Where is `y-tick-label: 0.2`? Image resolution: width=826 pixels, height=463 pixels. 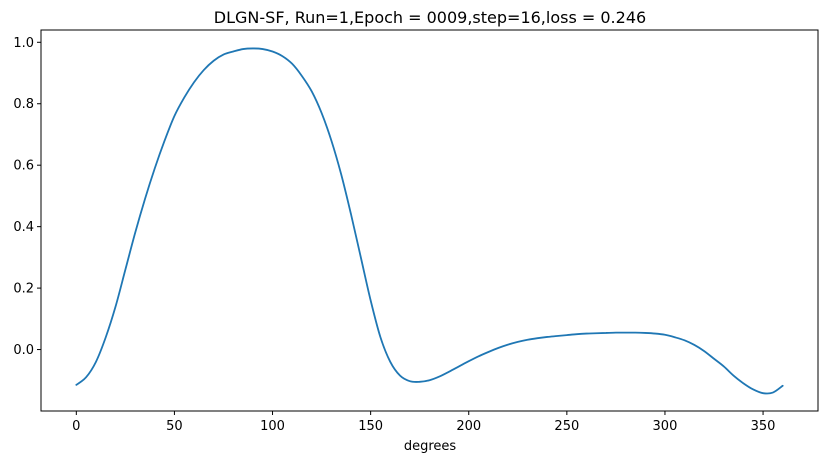 y-tick-label: 0.2 is located at coordinates (23, 289).